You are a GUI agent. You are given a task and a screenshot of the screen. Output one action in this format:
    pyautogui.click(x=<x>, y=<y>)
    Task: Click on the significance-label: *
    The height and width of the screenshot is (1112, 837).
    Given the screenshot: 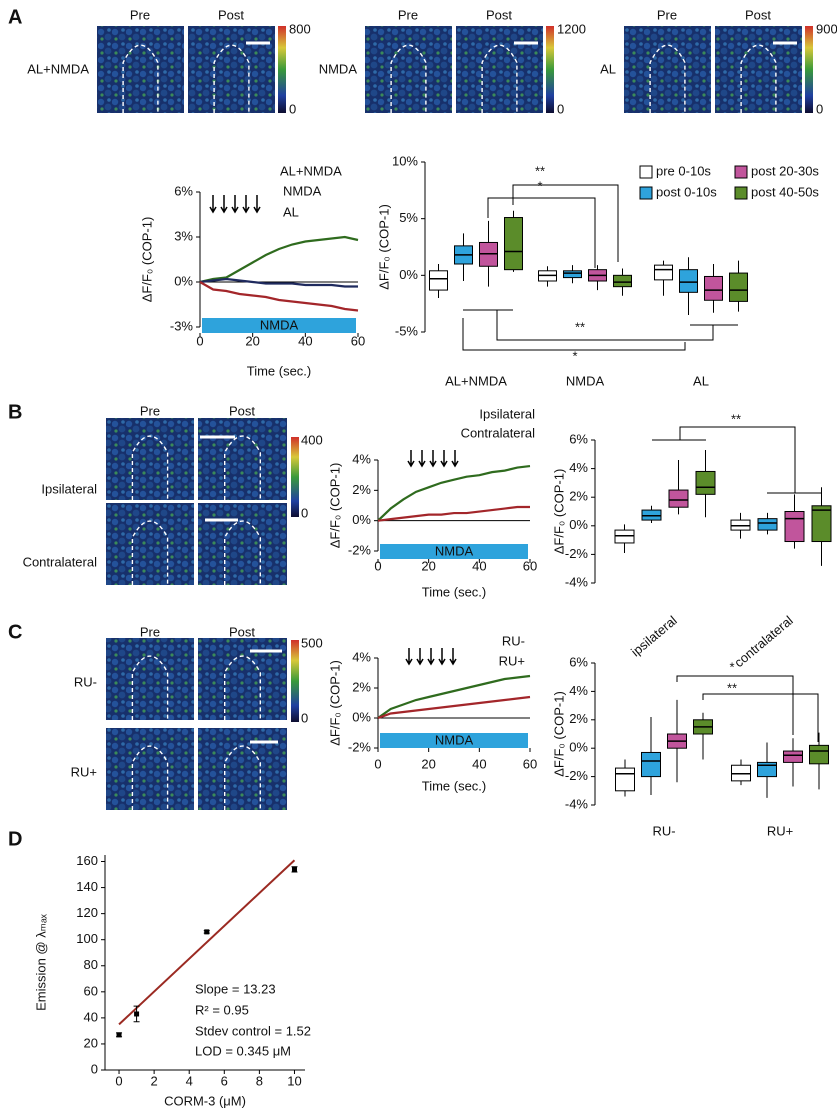 What is the action you would take?
    pyautogui.click(x=539, y=185)
    